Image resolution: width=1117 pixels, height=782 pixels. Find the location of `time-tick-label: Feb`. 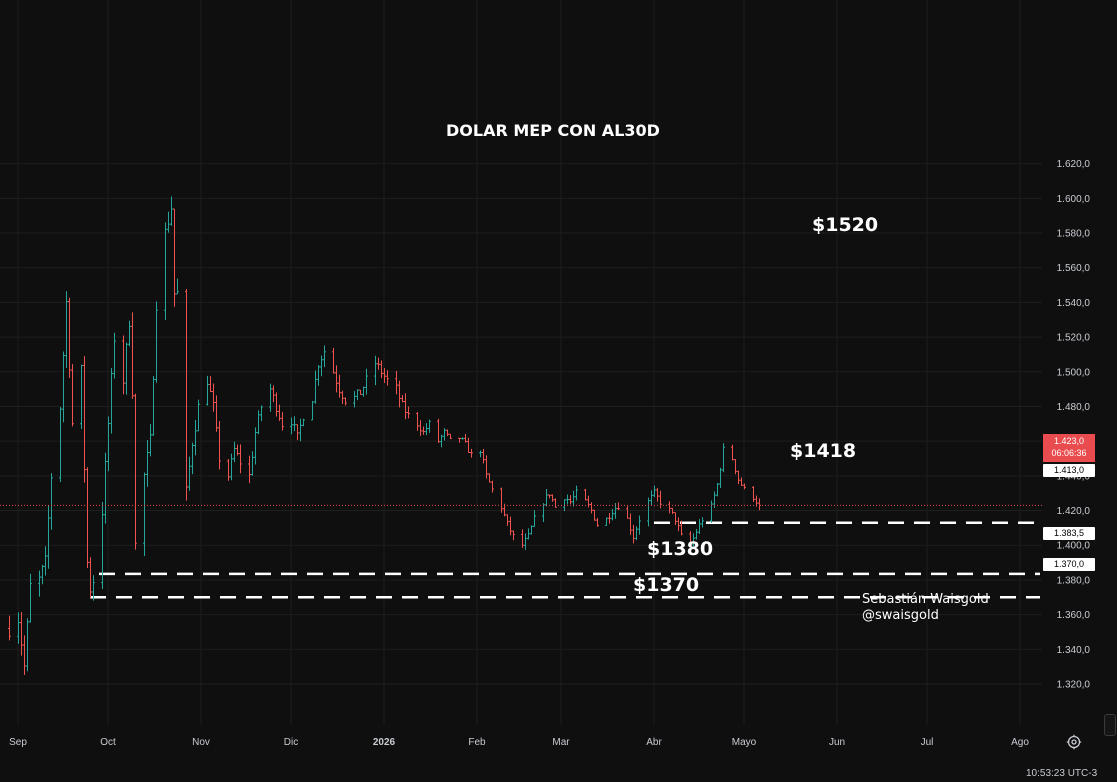

time-tick-label: Feb is located at coordinates (477, 742).